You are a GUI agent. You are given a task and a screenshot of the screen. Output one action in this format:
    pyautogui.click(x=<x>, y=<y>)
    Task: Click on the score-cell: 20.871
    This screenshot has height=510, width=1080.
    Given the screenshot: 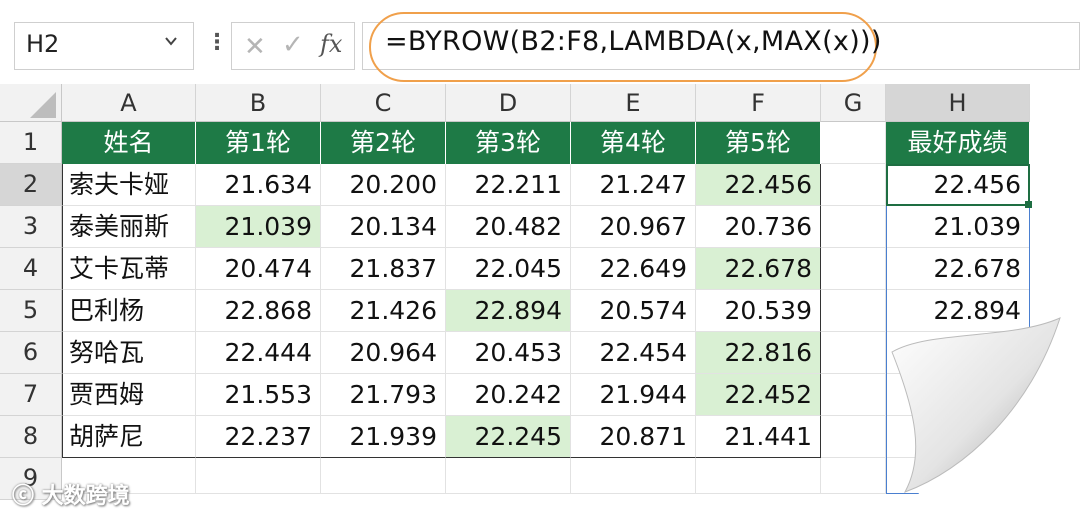 What is the action you would take?
    pyautogui.click(x=633, y=437)
    